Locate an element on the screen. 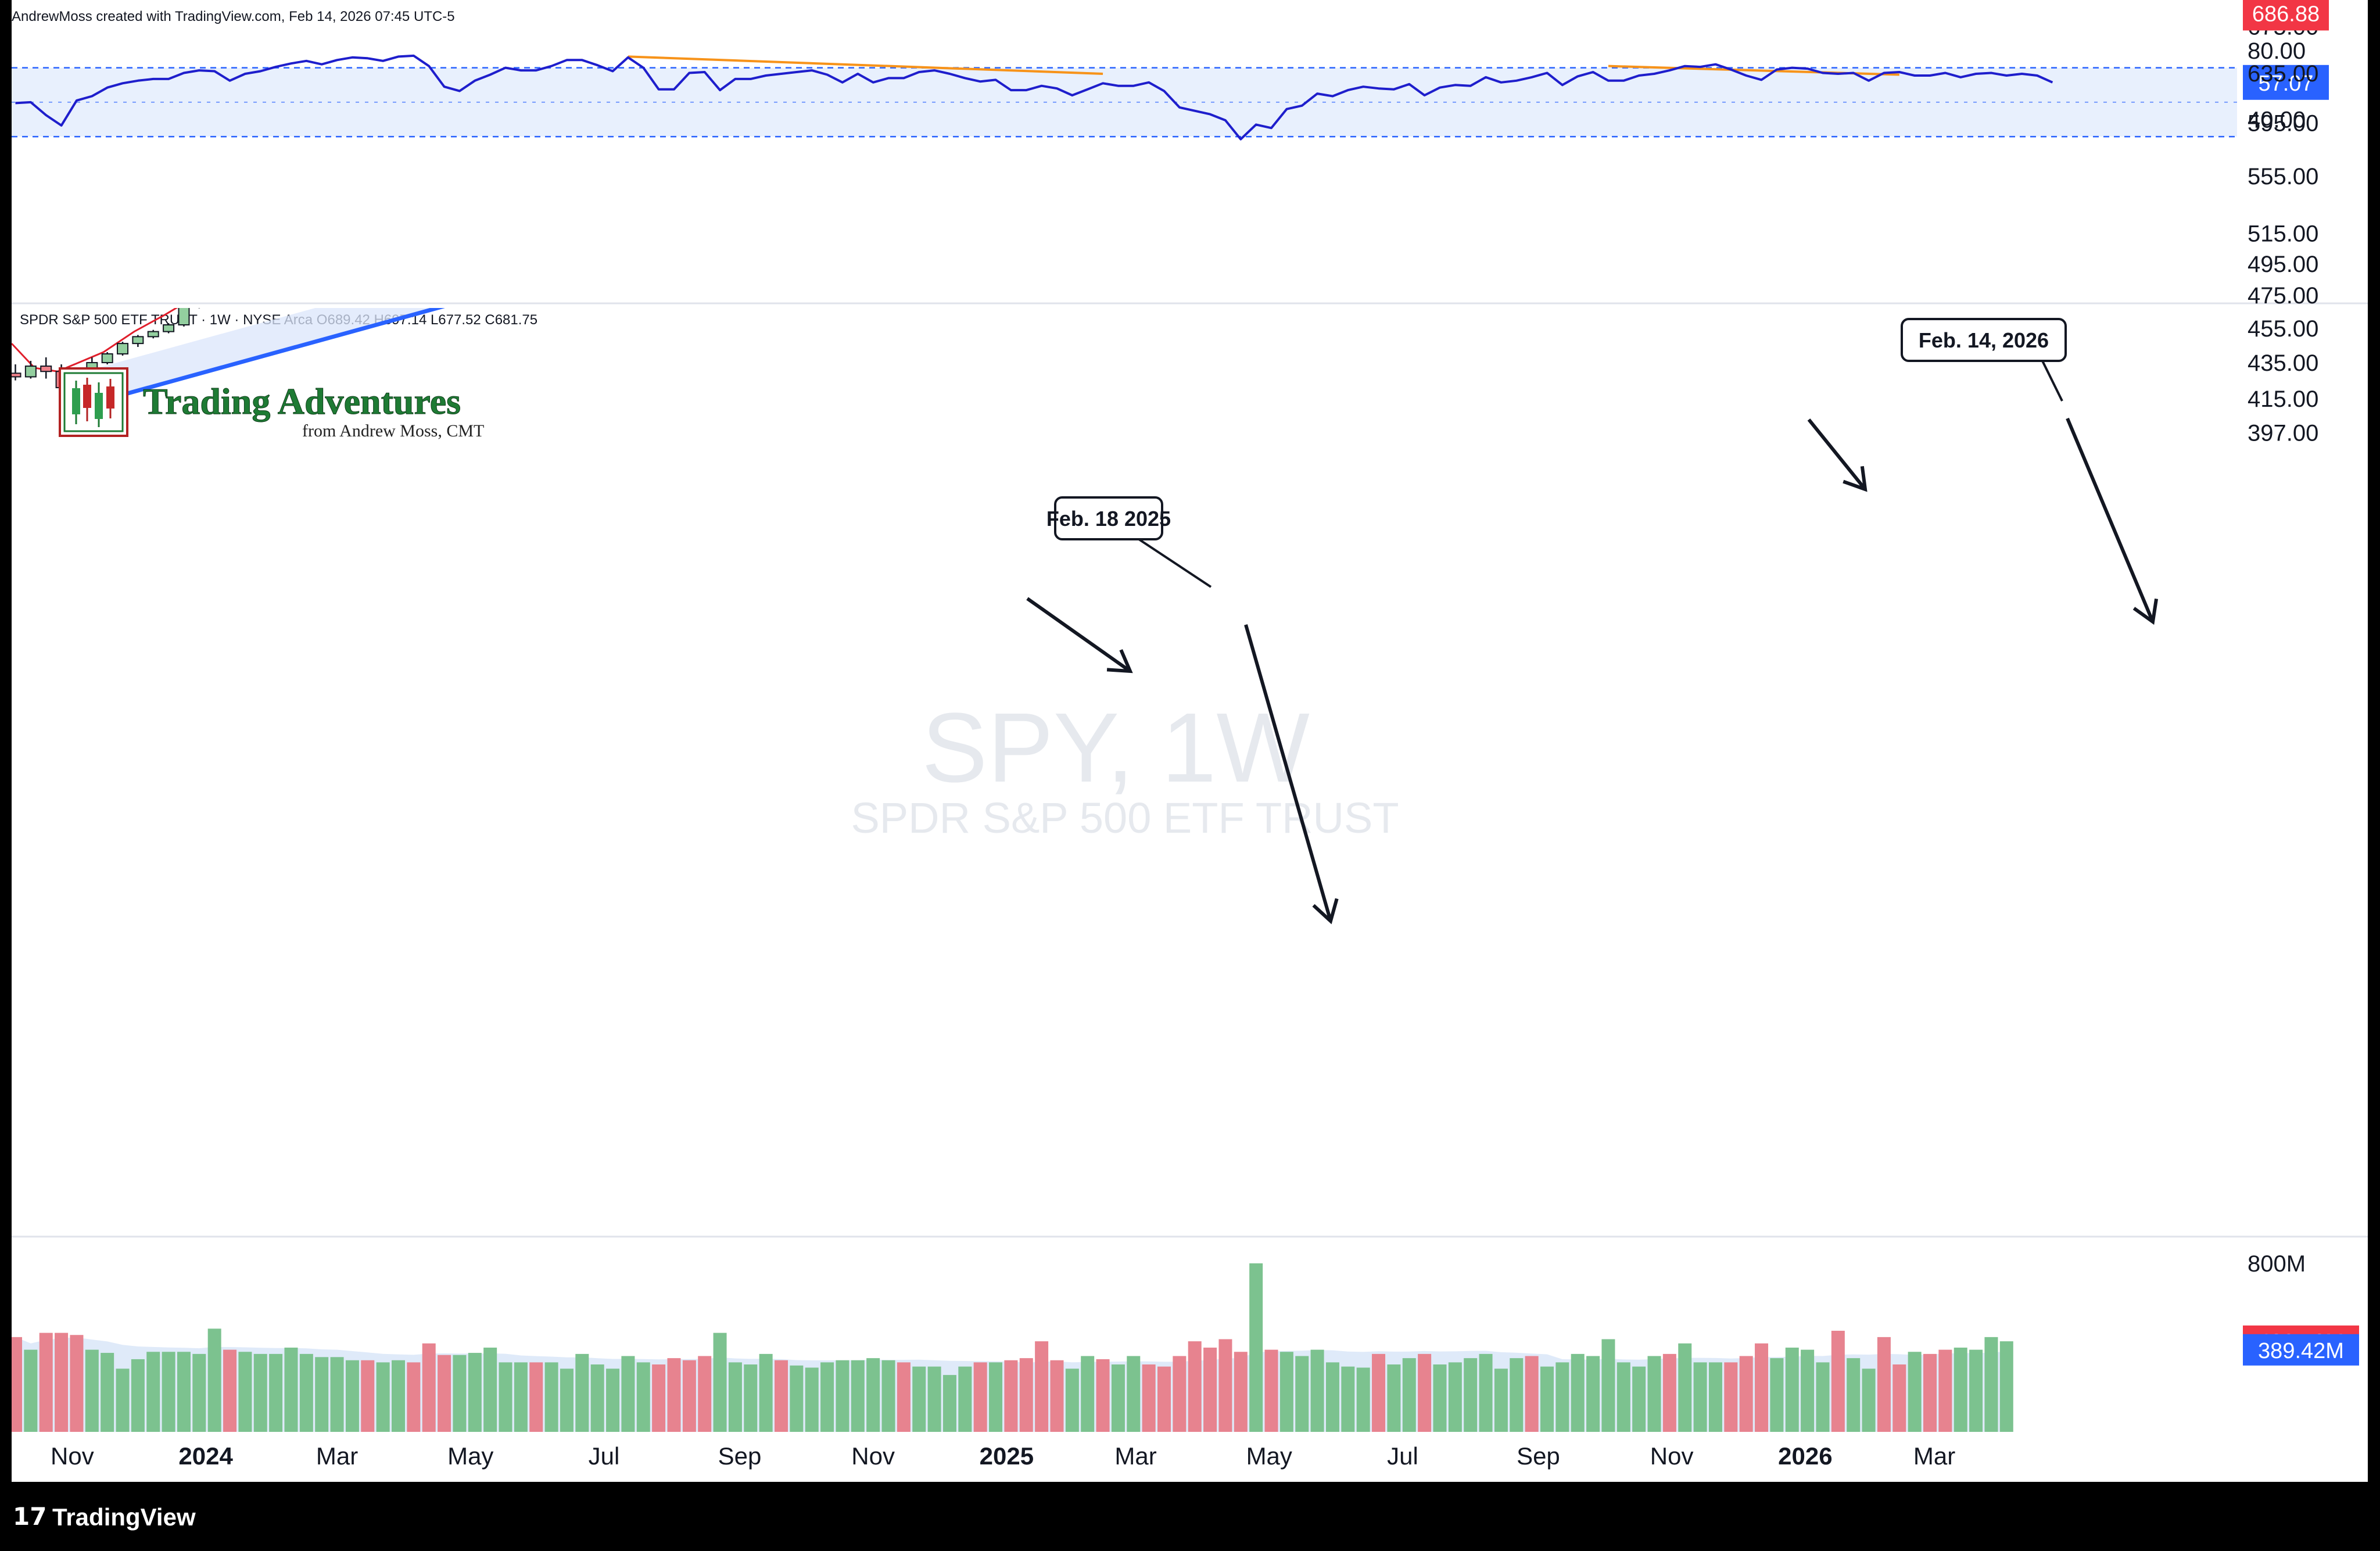 The width and height of the screenshot is (2380, 1551). date-callout: Feb. 18 2025 is located at coordinates (1129, 542).